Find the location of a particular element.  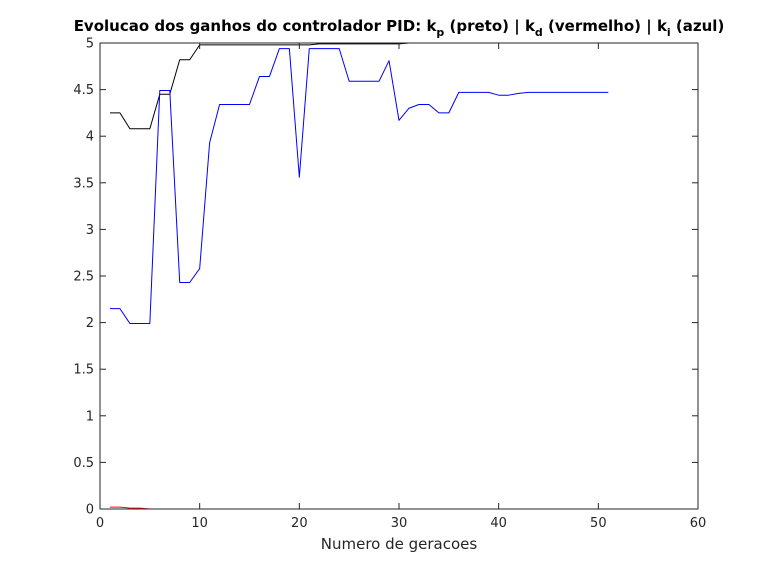

y-tick-label: 1.5 is located at coordinates (83, 370).